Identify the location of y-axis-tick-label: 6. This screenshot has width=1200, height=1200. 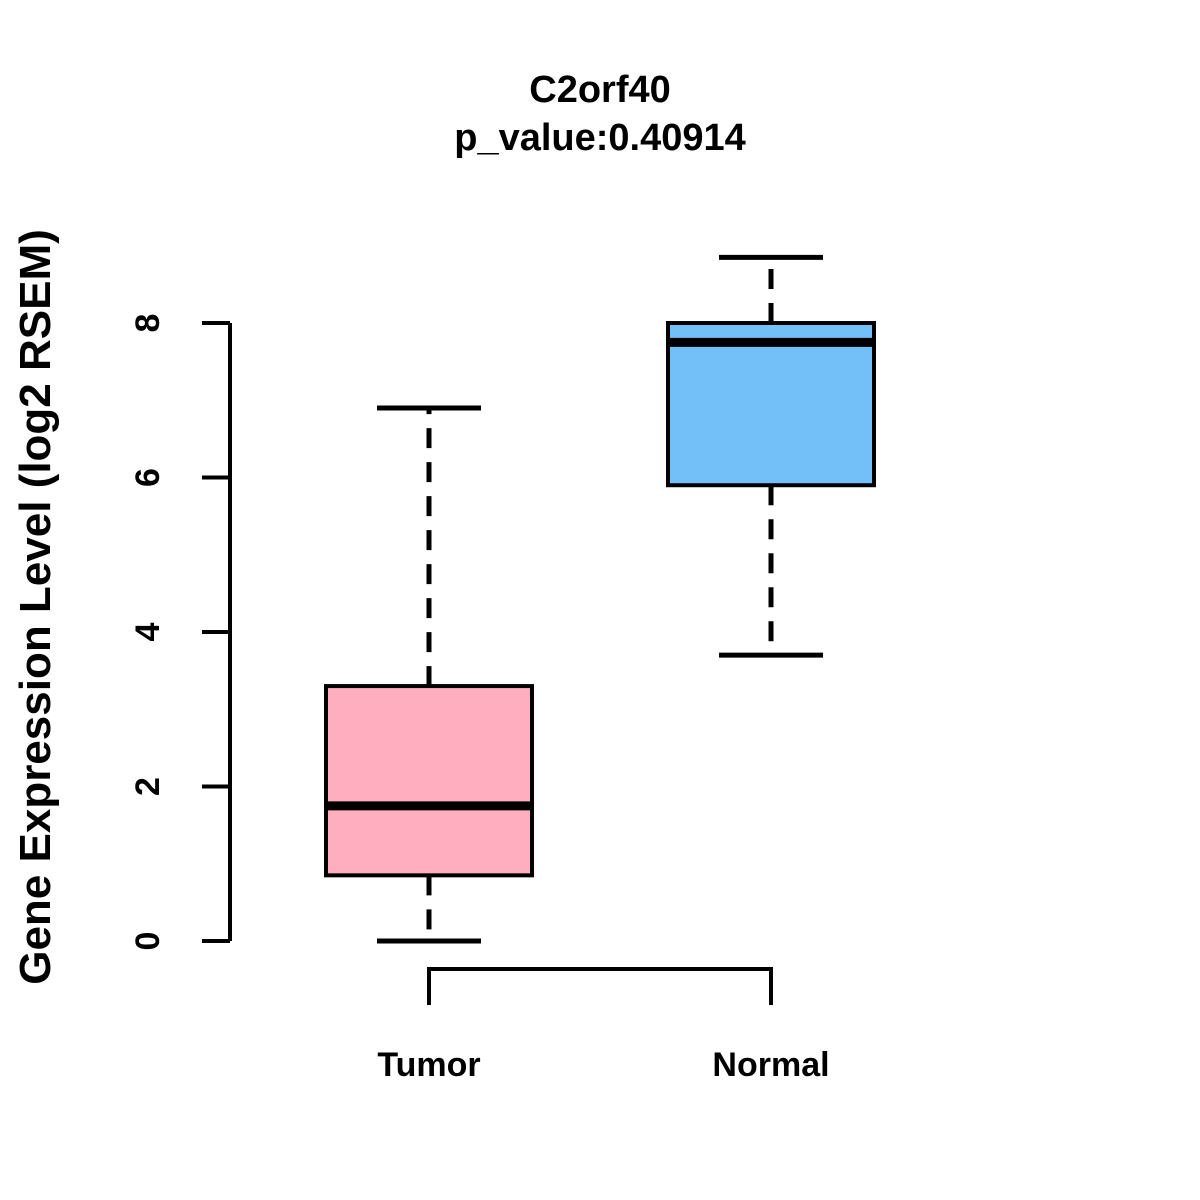
(148, 477).